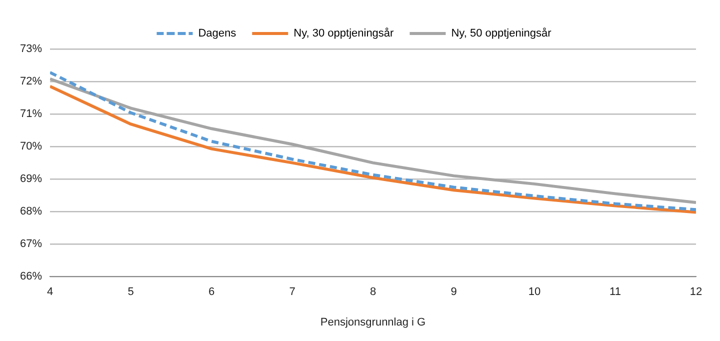  What do you see at coordinates (453, 292) in the screenshot?
I see `x-tick-label: 9` at bounding box center [453, 292].